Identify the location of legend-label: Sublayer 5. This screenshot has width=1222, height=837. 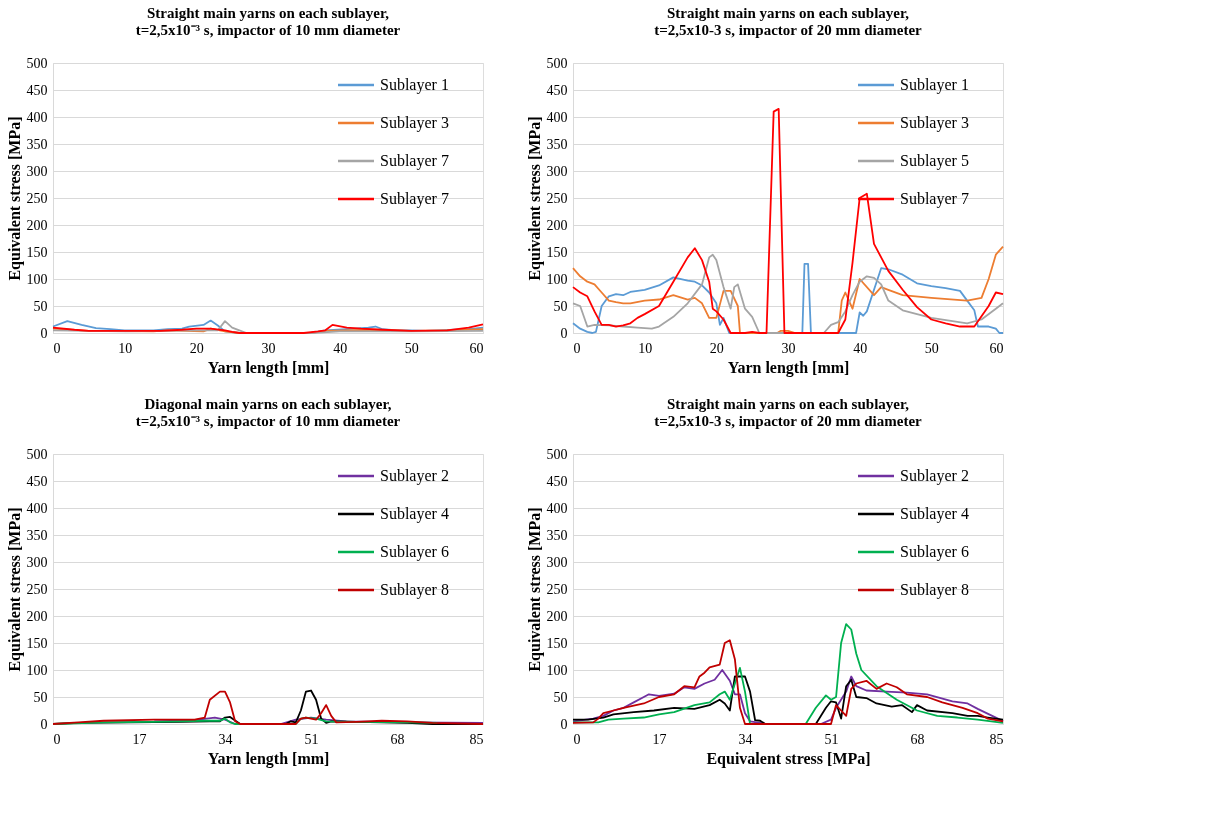
(934, 161).